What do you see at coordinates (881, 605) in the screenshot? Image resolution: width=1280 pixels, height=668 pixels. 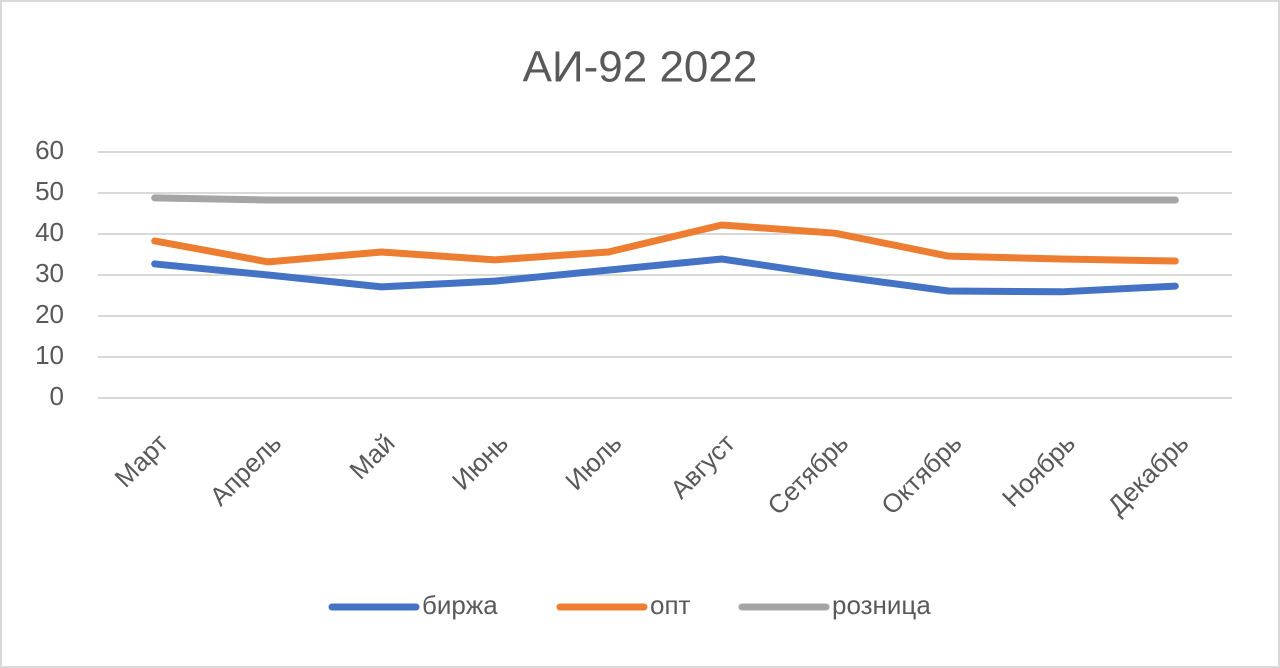 I see `legend-label: розница` at bounding box center [881, 605].